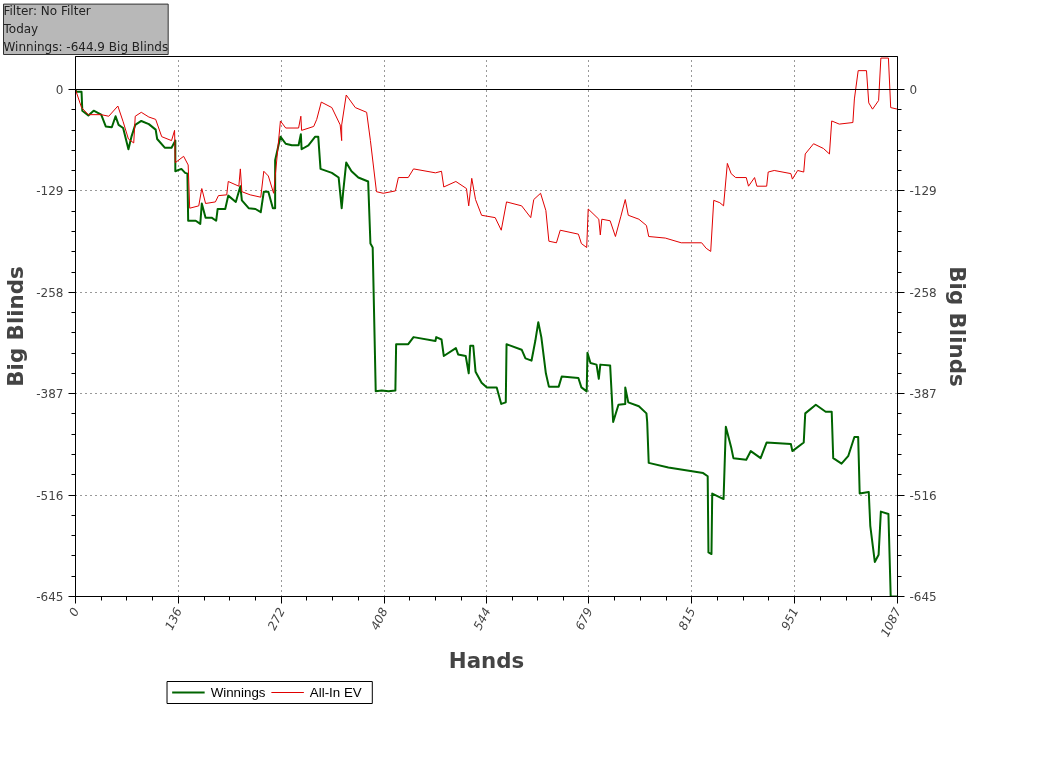  Describe the element at coordinates (16, 326) in the screenshot. I see `y-axis-title: Big Blinds` at that location.